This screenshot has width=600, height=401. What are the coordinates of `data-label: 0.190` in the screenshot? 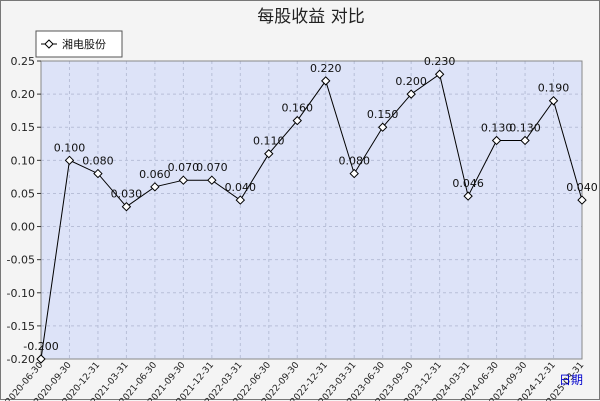 It's located at (554, 88).